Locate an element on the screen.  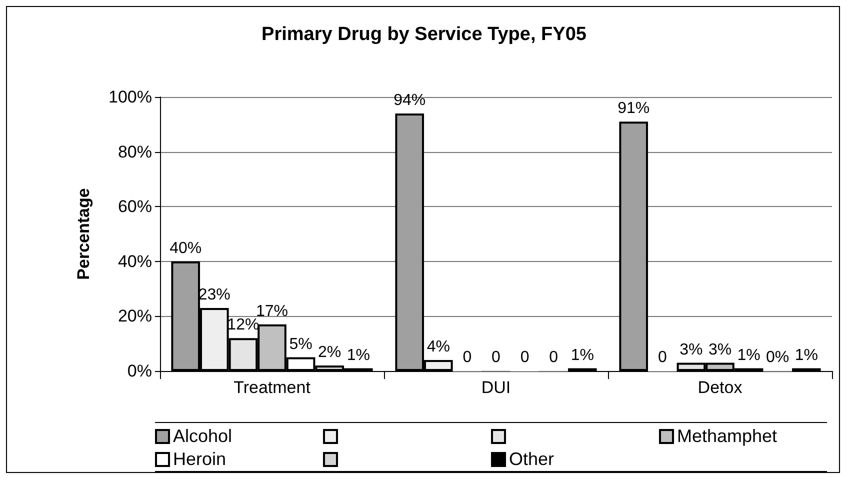
y-tick-label: 80% is located at coordinates (135, 152).